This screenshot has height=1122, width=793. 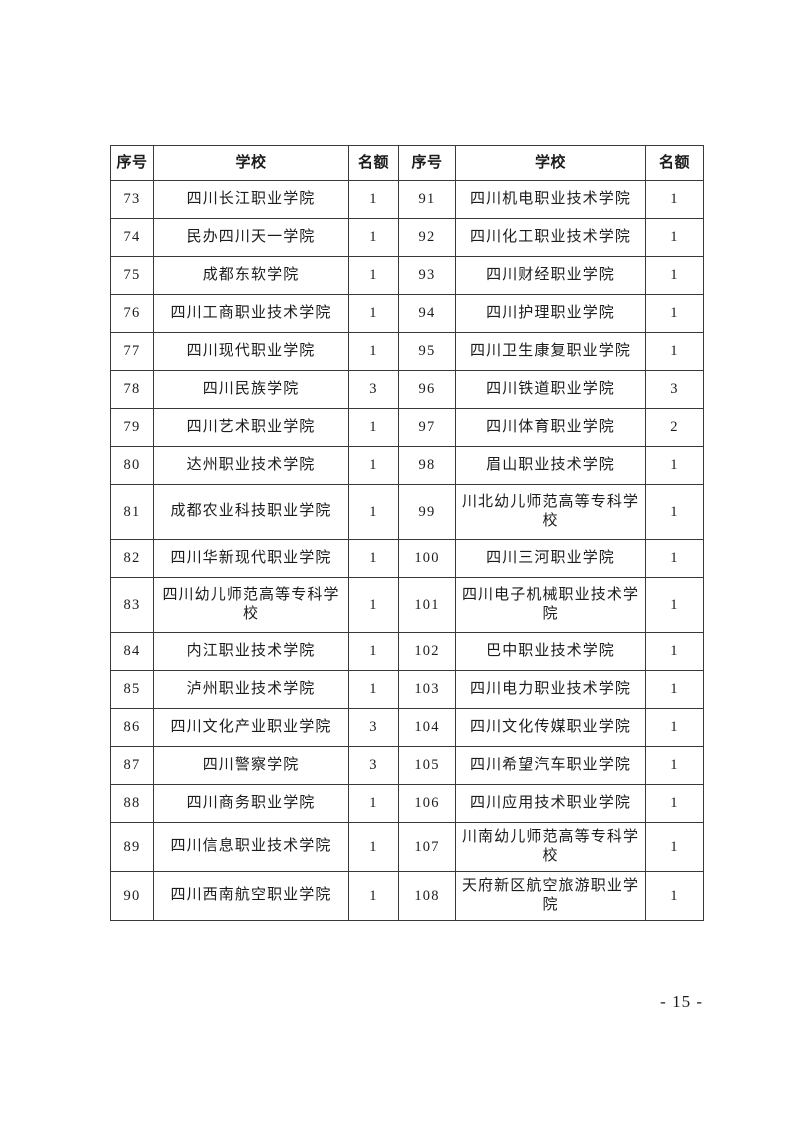 What do you see at coordinates (373, 163) in the screenshot?
I see `column-header-quota-left: 名额` at bounding box center [373, 163].